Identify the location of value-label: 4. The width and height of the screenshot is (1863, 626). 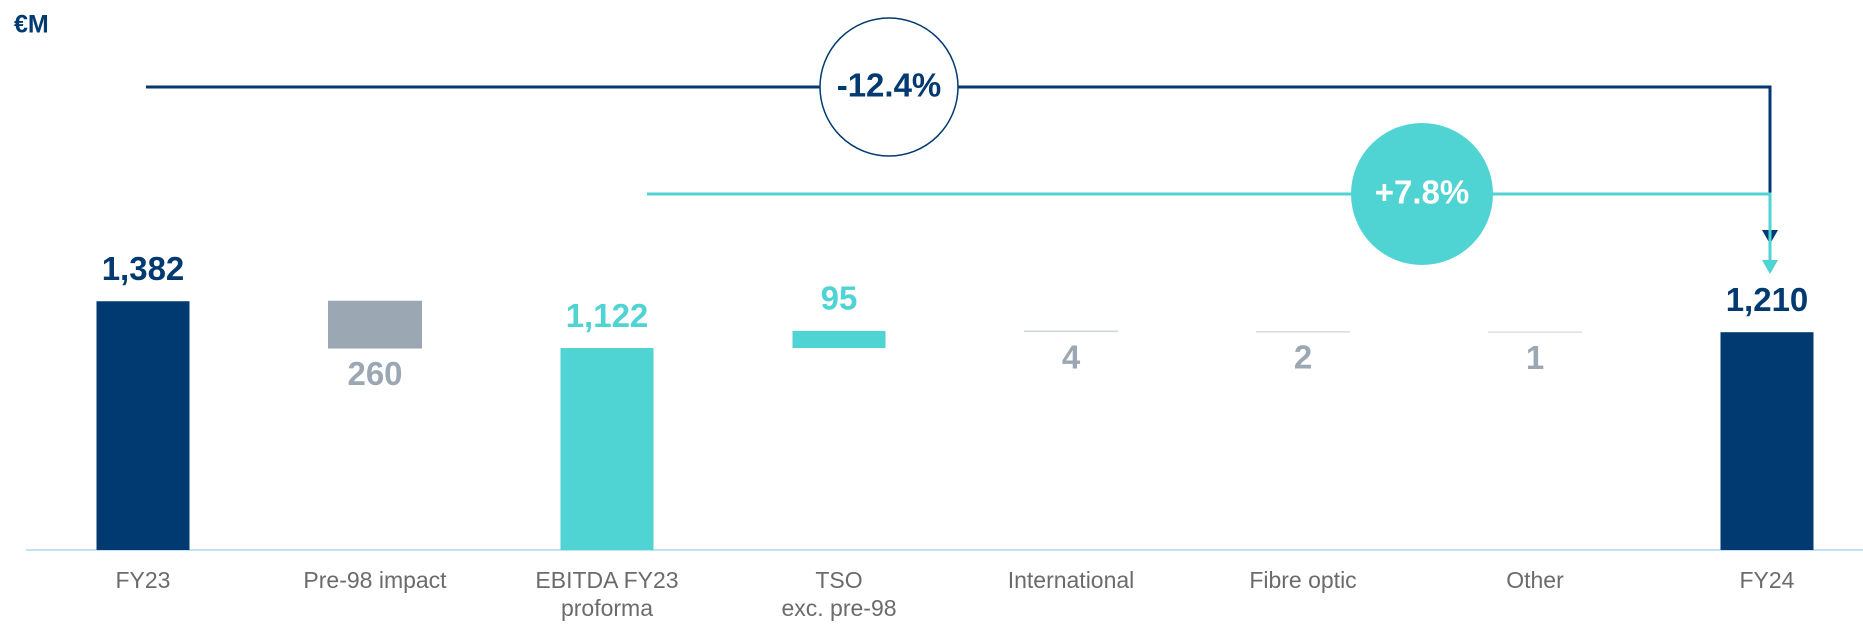
(1071, 356).